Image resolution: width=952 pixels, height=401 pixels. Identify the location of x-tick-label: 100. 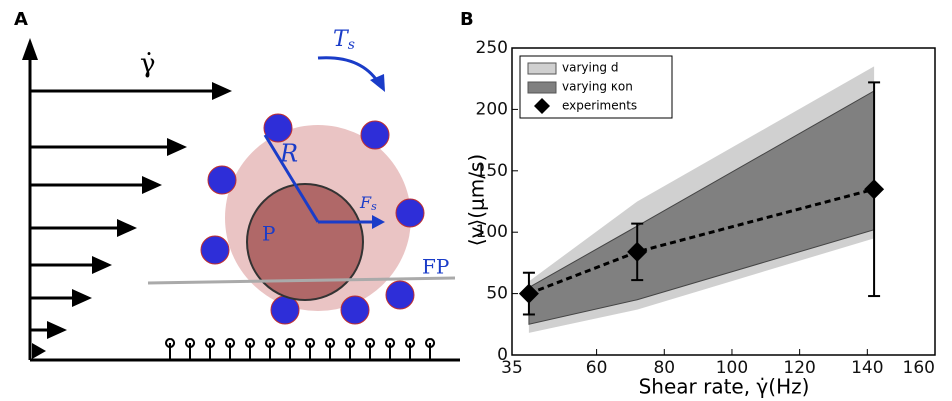
(732, 368).